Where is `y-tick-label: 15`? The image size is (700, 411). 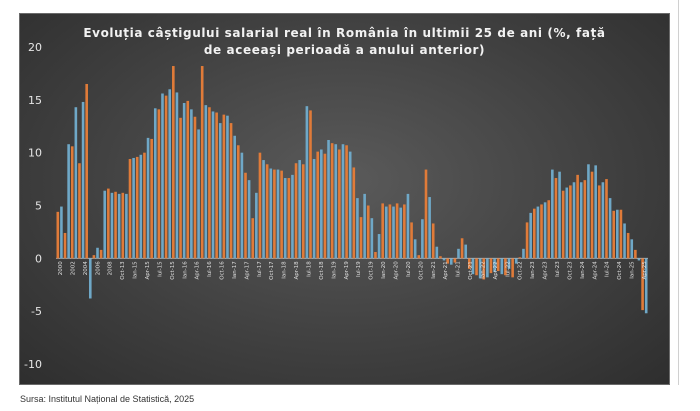
y-tick-label: 15 is located at coordinates (35, 100).